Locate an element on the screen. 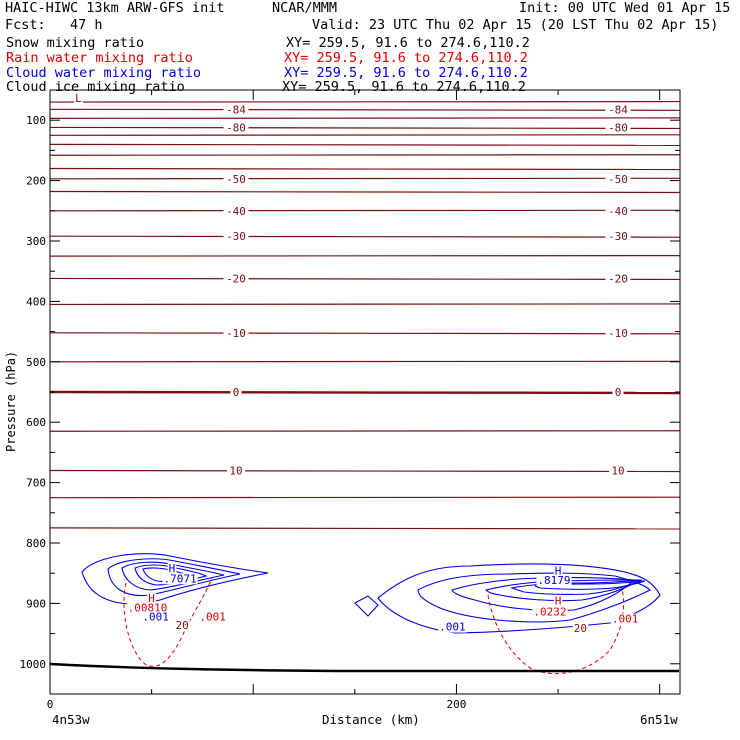  y-tick-label: 200 is located at coordinates (36, 181).